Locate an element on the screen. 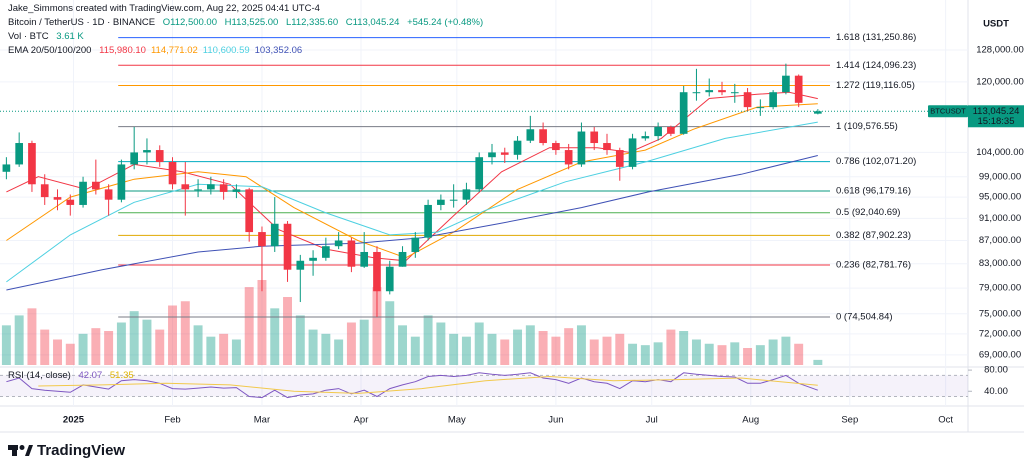  symbol-tag-label: BTCUSDT is located at coordinates (948, 110).